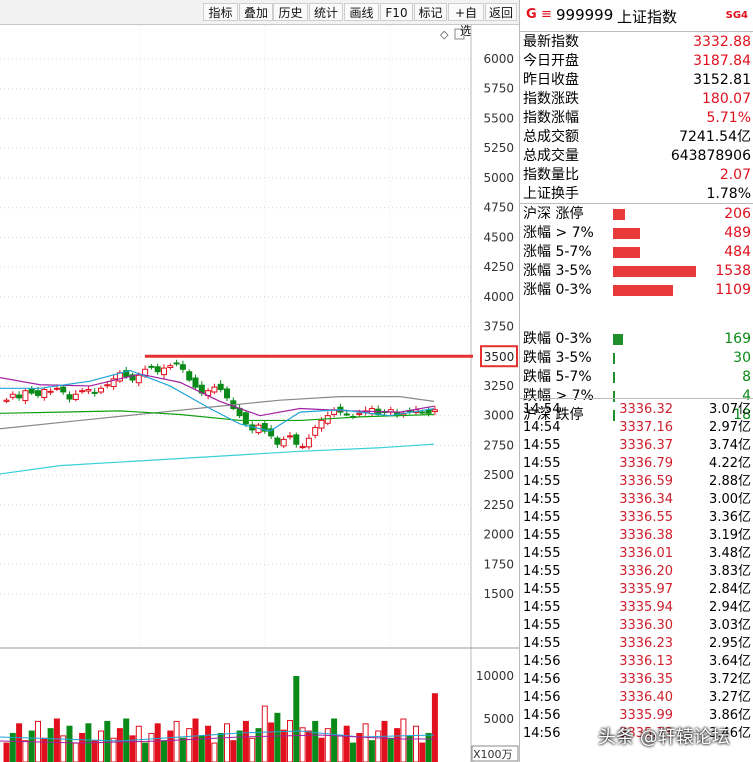  What do you see at coordinates (646, 643) in the screenshot?
I see `tick-price: 3336.23` at bounding box center [646, 643].